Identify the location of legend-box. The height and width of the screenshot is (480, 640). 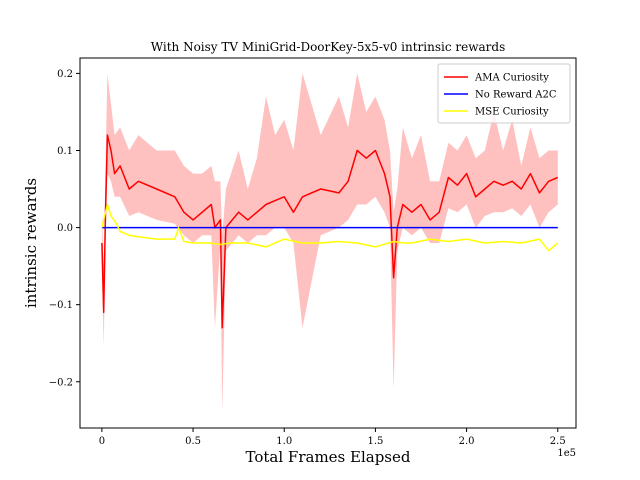
(504, 93).